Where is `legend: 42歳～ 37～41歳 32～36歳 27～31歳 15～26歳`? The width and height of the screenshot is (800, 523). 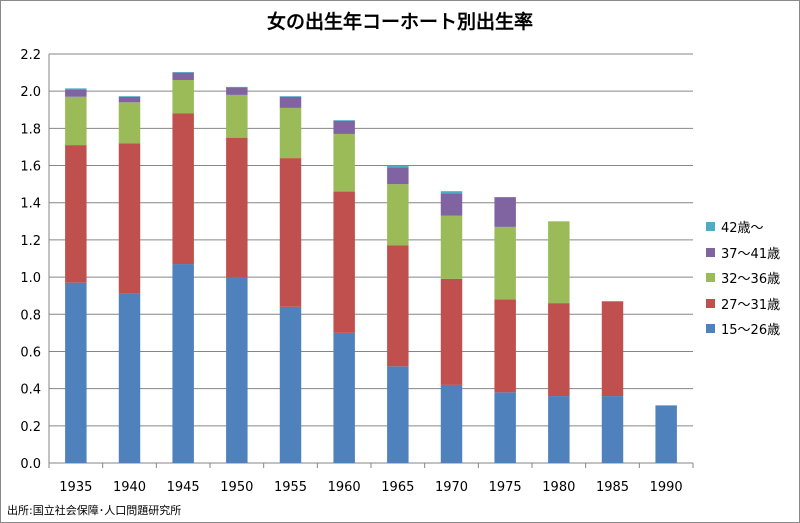 legend: 42歳～ 37～41歳 32～36歳 27～31歳 15～26歳 is located at coordinates (743, 278).